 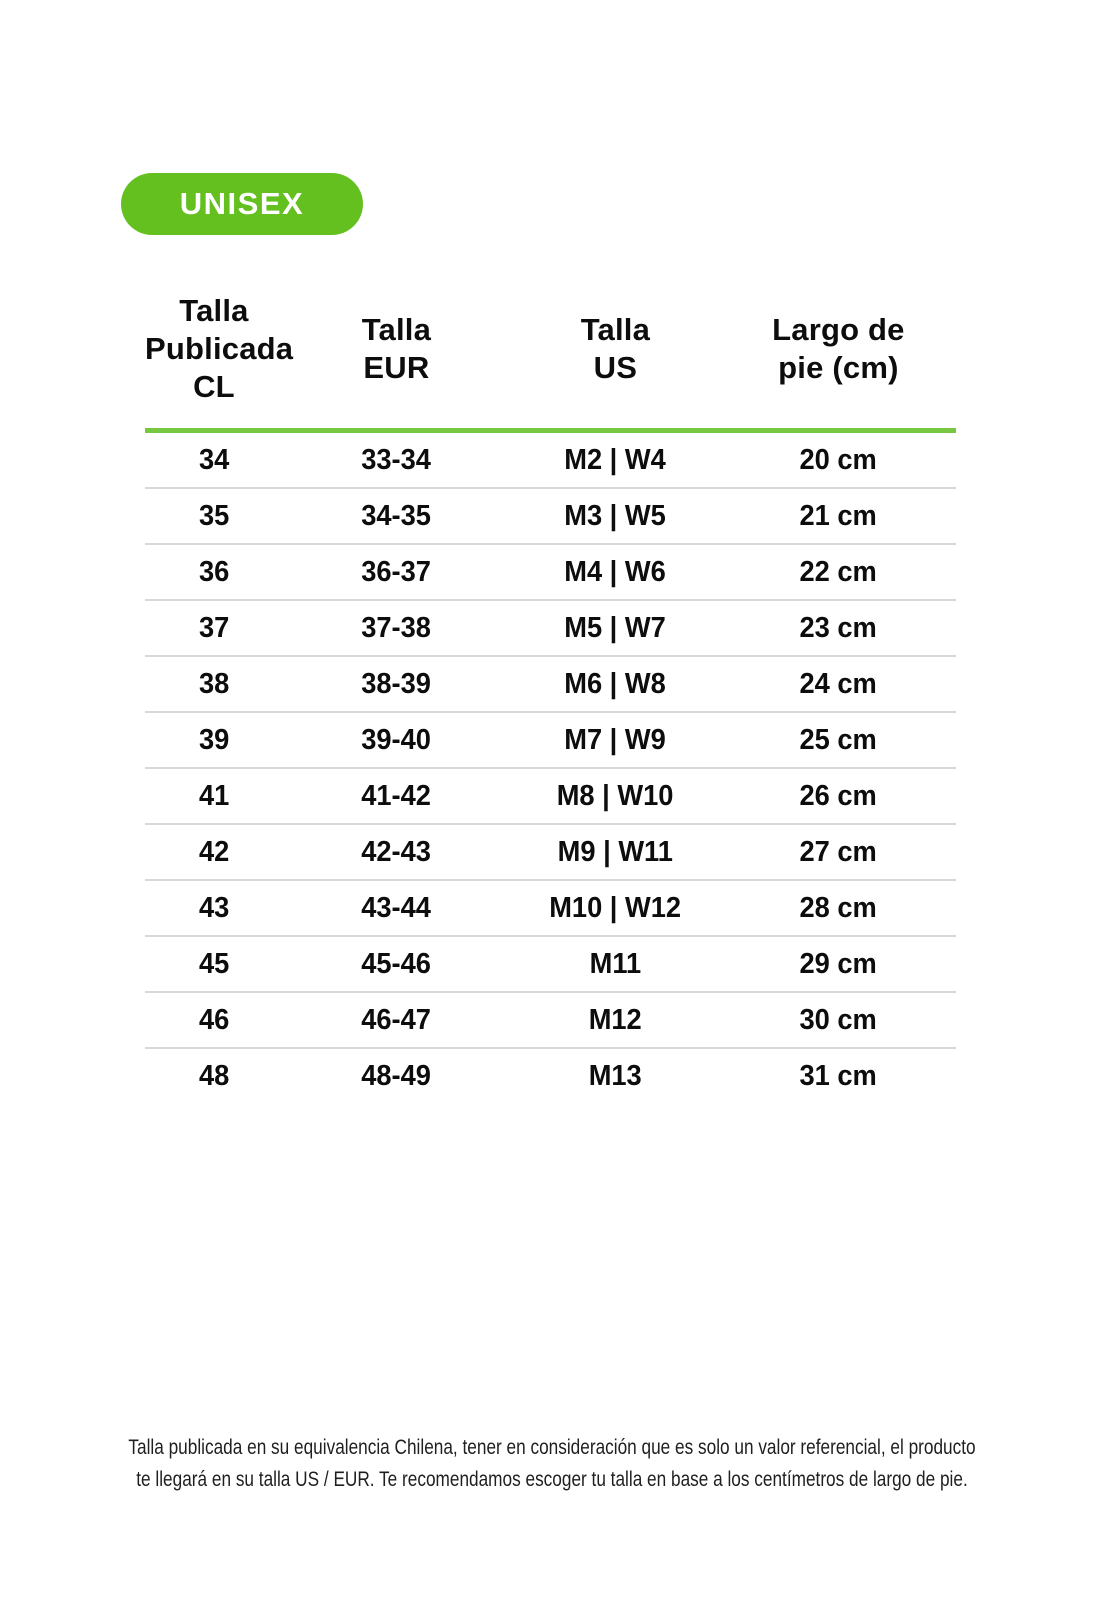 What do you see at coordinates (838, 795) in the screenshot?
I see `cell-largo-pie: 26 cm` at bounding box center [838, 795].